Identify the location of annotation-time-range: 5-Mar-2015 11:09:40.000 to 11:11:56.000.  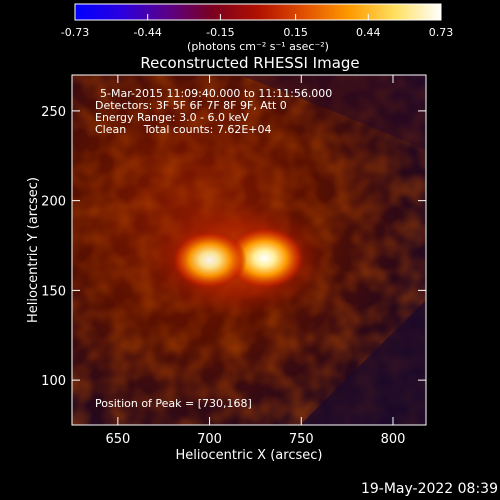
(216, 93).